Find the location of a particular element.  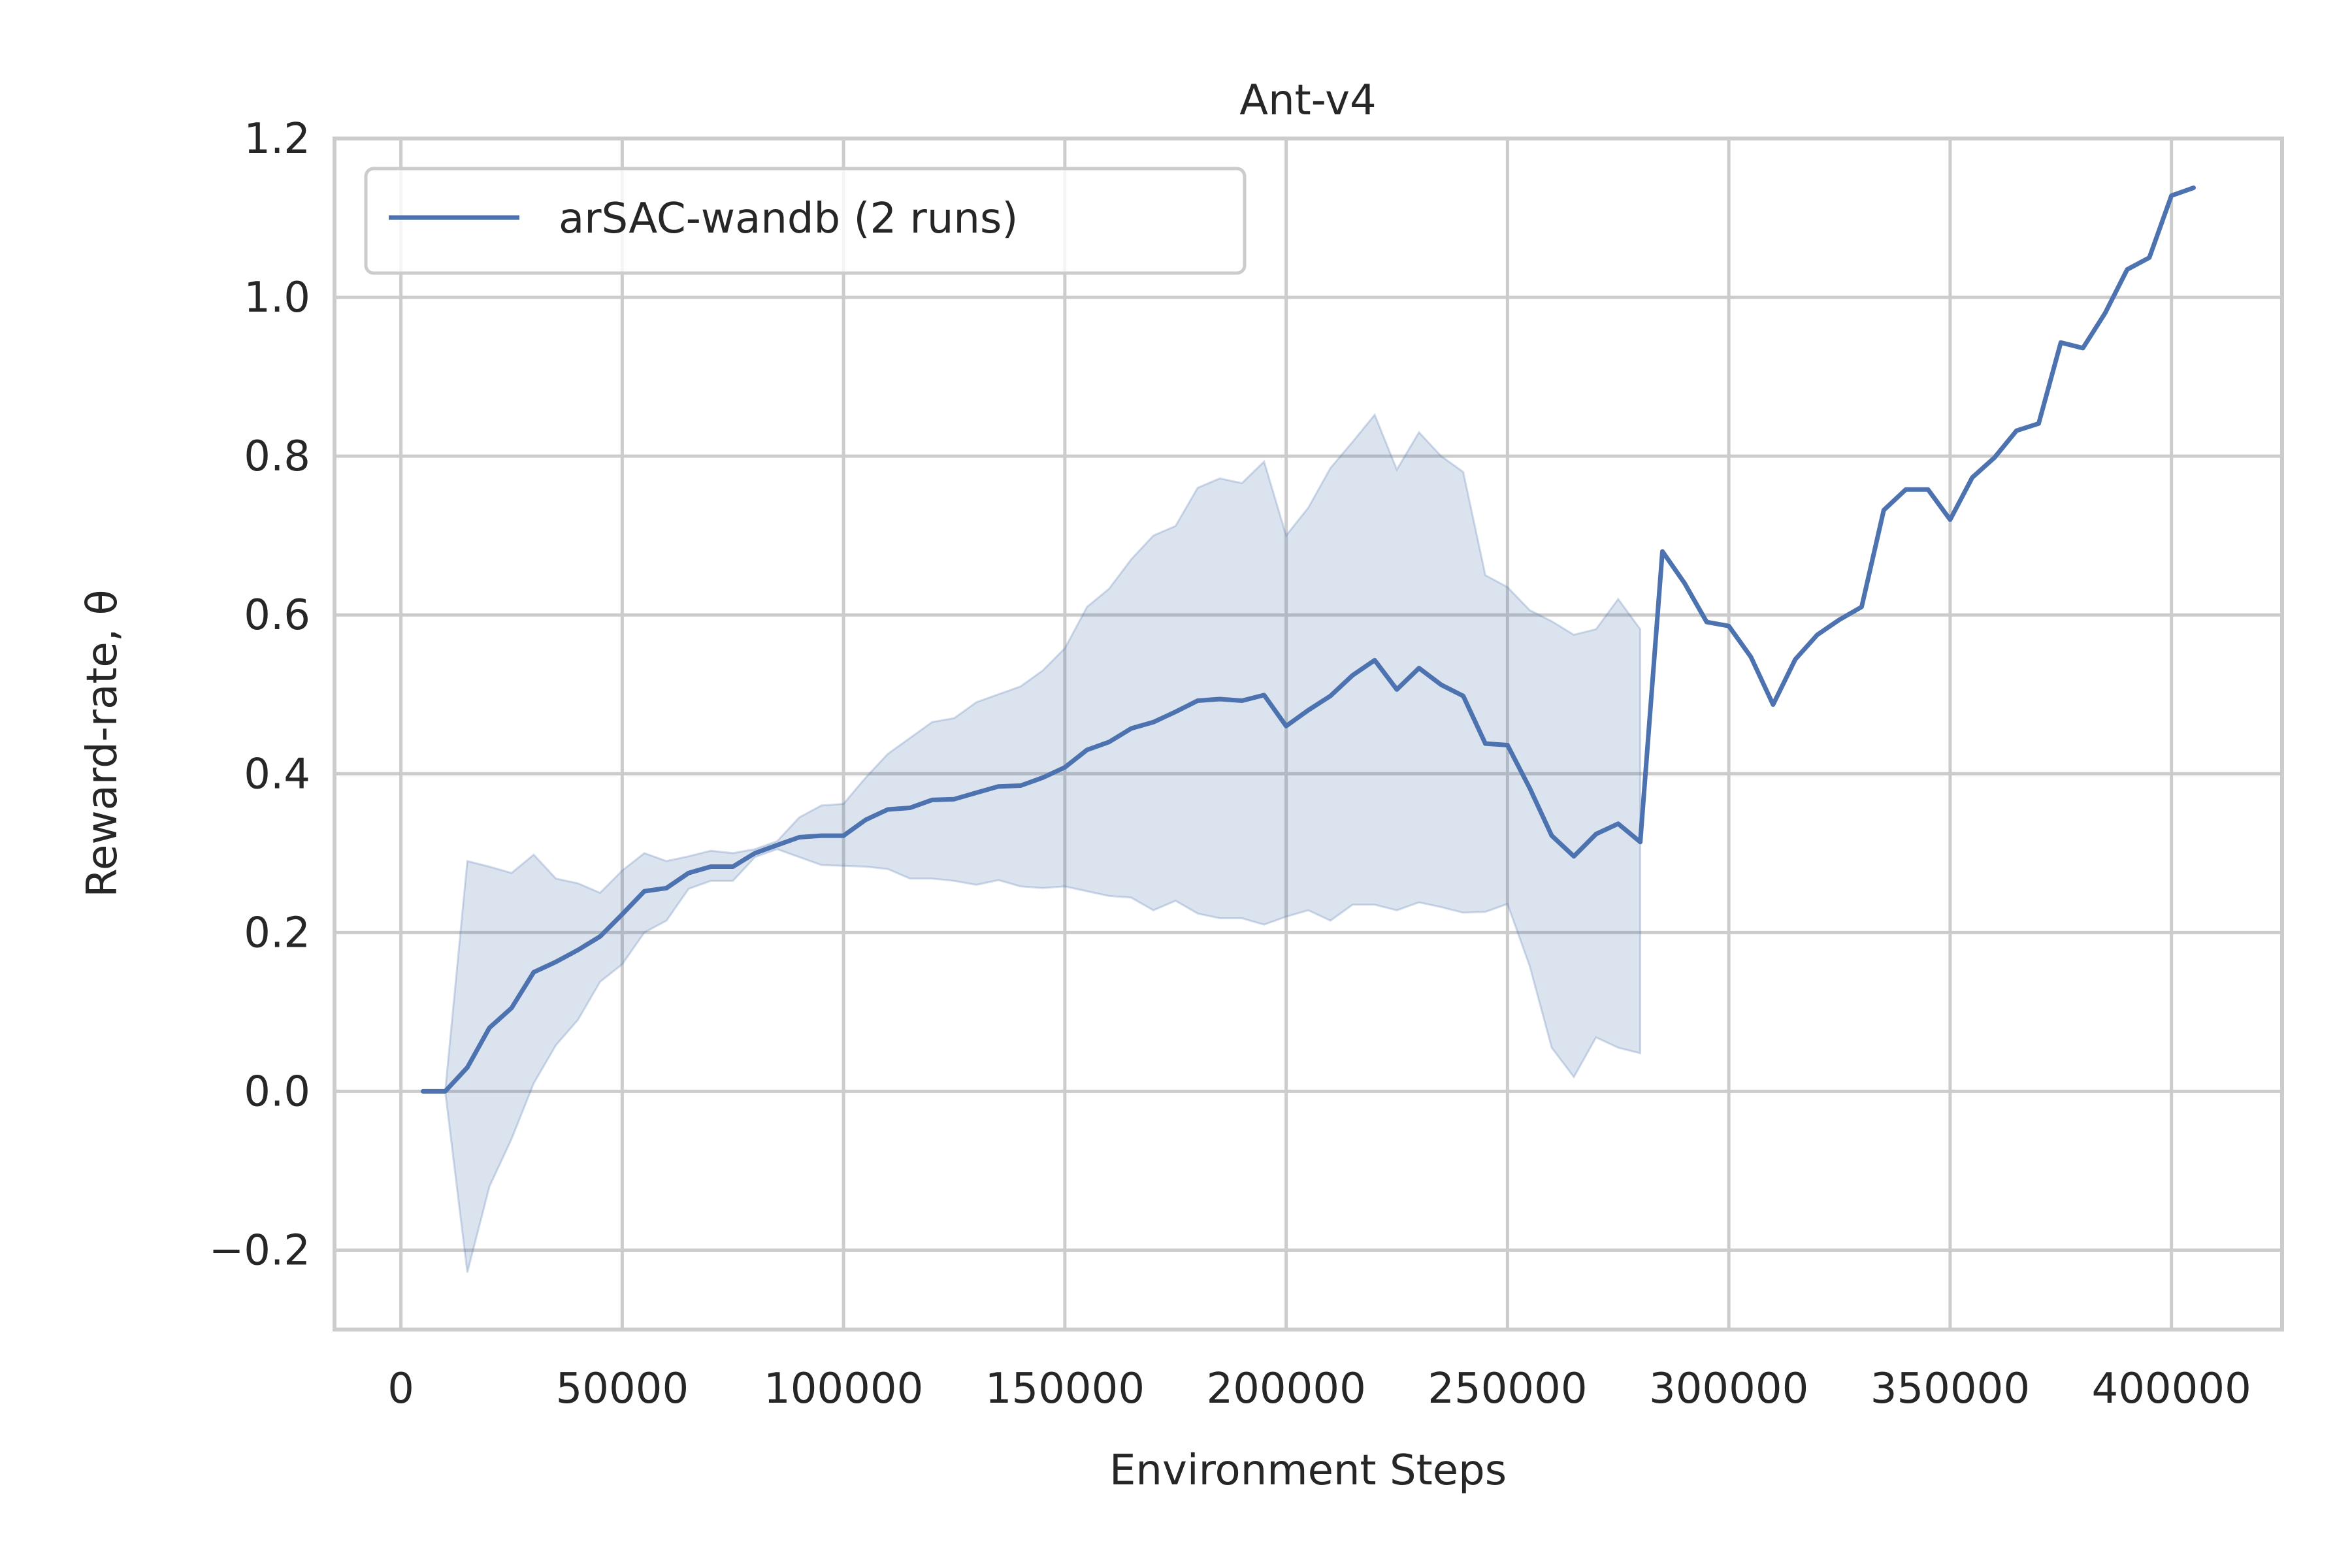

y-tick-label: −0.2 is located at coordinates (259, 1250).